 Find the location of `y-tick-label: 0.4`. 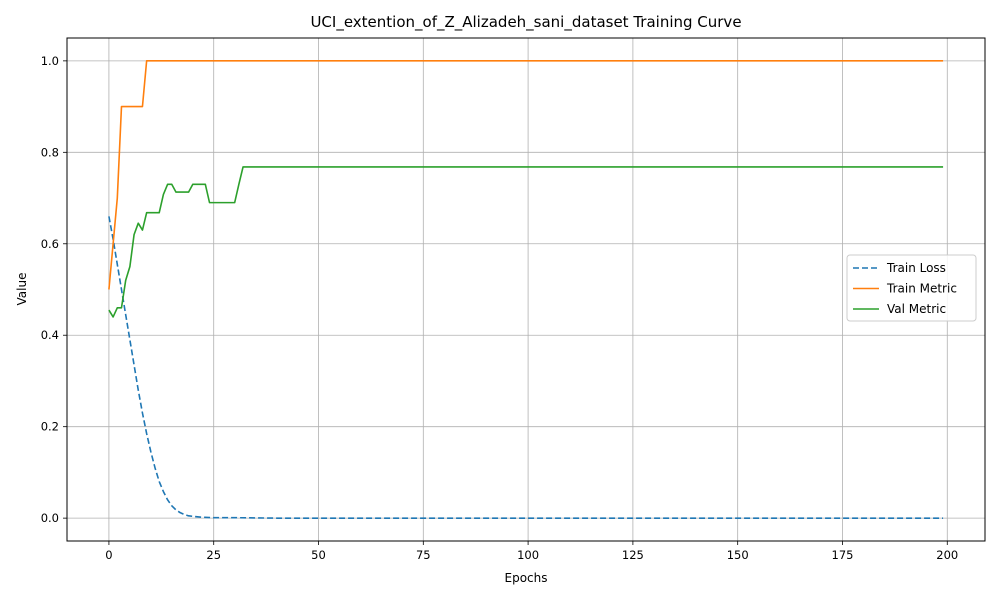

y-tick-label: 0.4 is located at coordinates (50, 335).